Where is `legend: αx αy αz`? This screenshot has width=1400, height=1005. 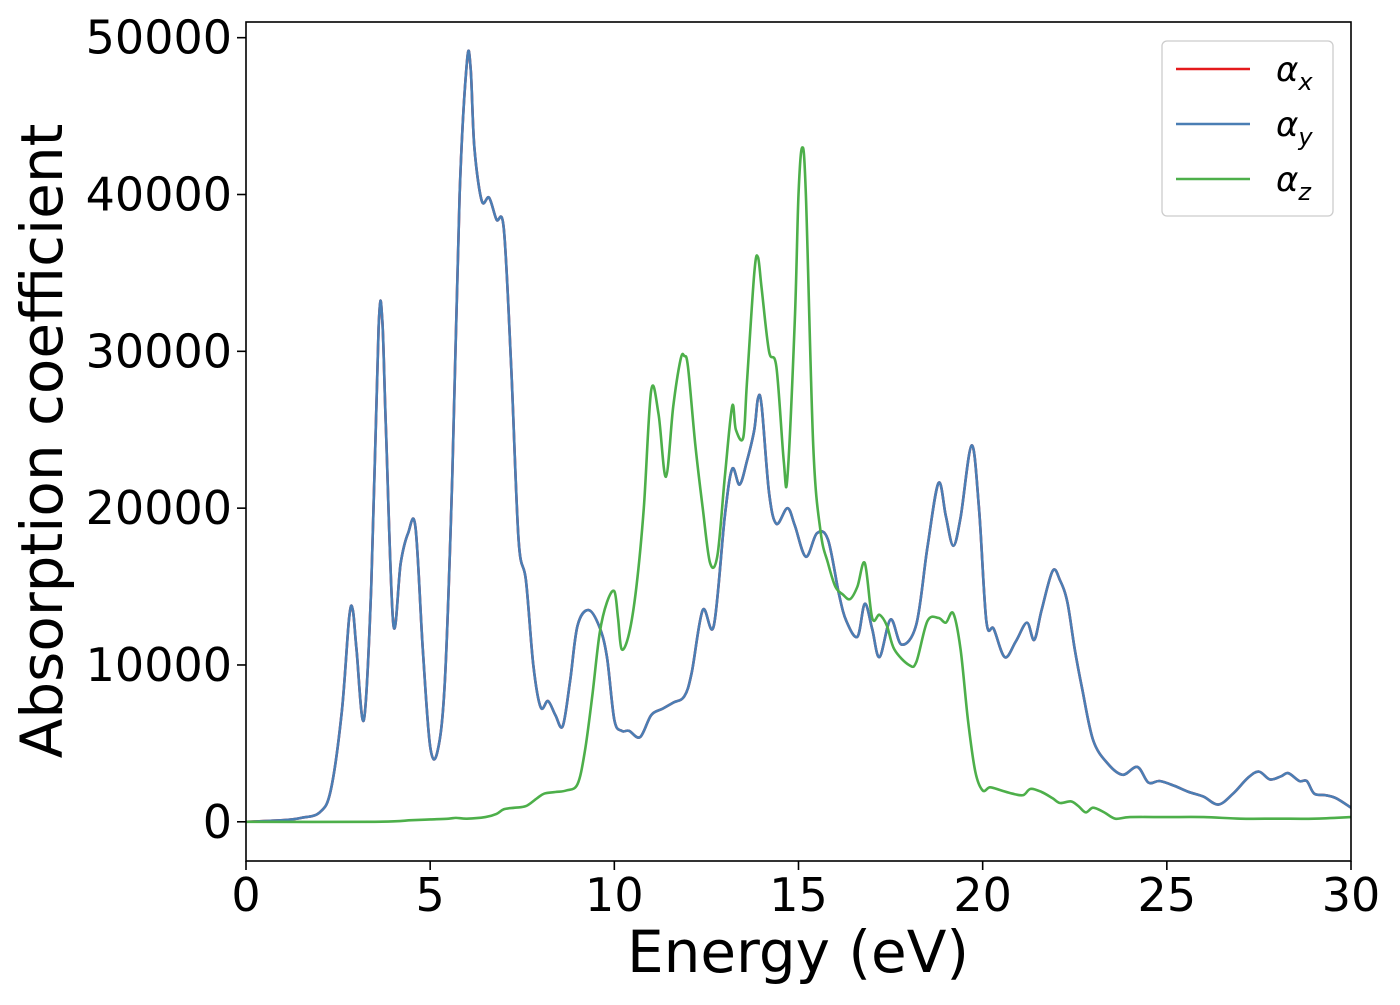 legend: αx αy αz is located at coordinates (1247, 128).